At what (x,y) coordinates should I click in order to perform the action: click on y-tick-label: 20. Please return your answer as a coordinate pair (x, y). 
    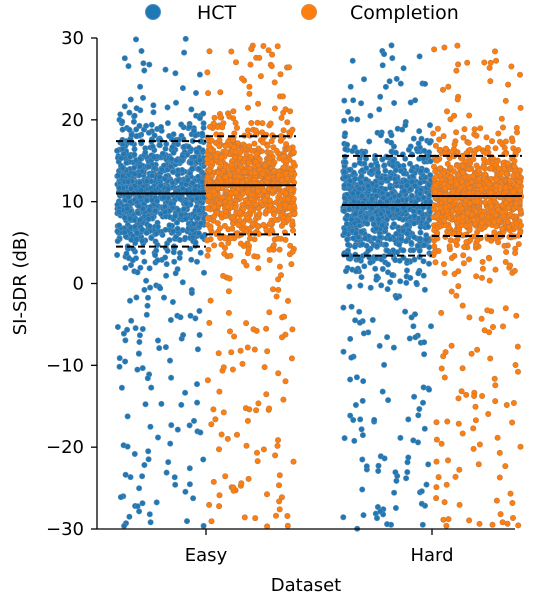
    Looking at the image, I should click on (72, 120).